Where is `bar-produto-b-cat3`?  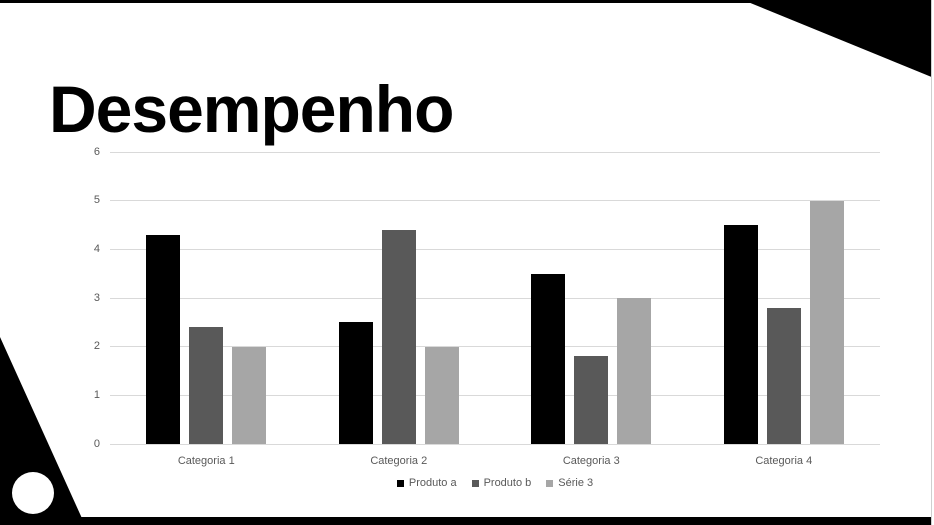 bar-produto-b-cat3 is located at coordinates (591, 400).